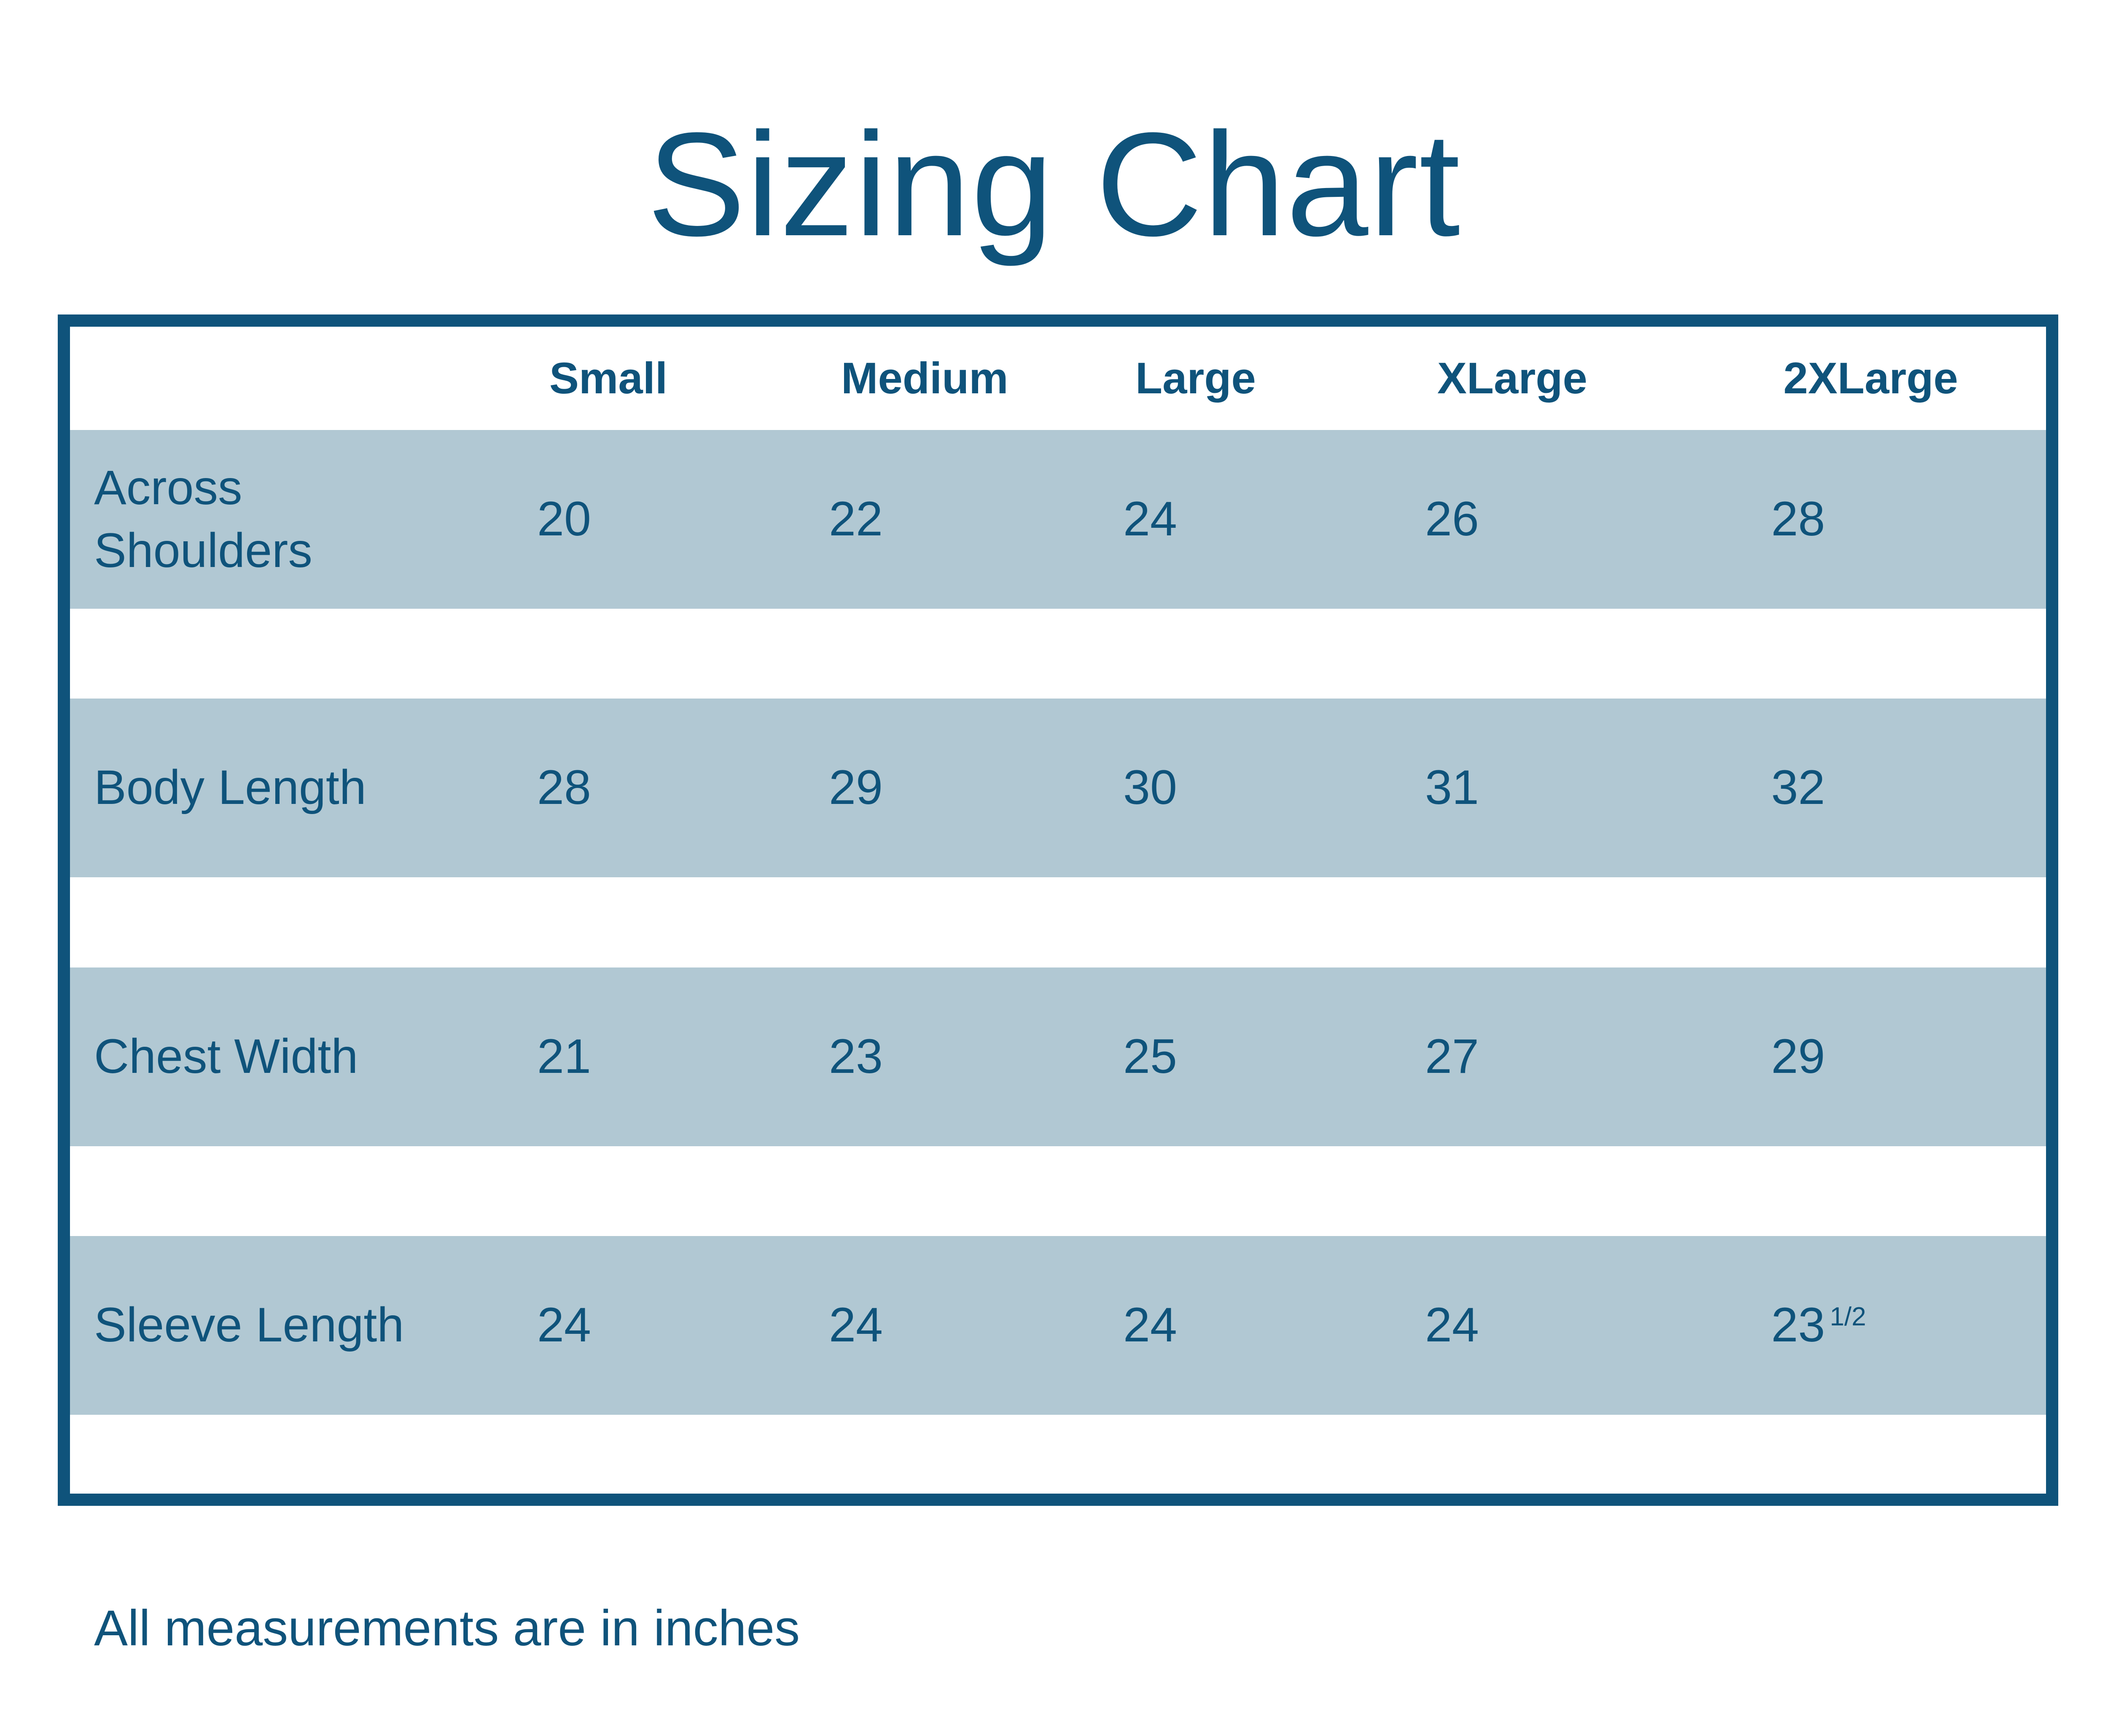 This screenshot has height=1736, width=2108. I want to click on table-row-chest-width: Chest Width 21 23 25 27 29, so click(1058, 1056).